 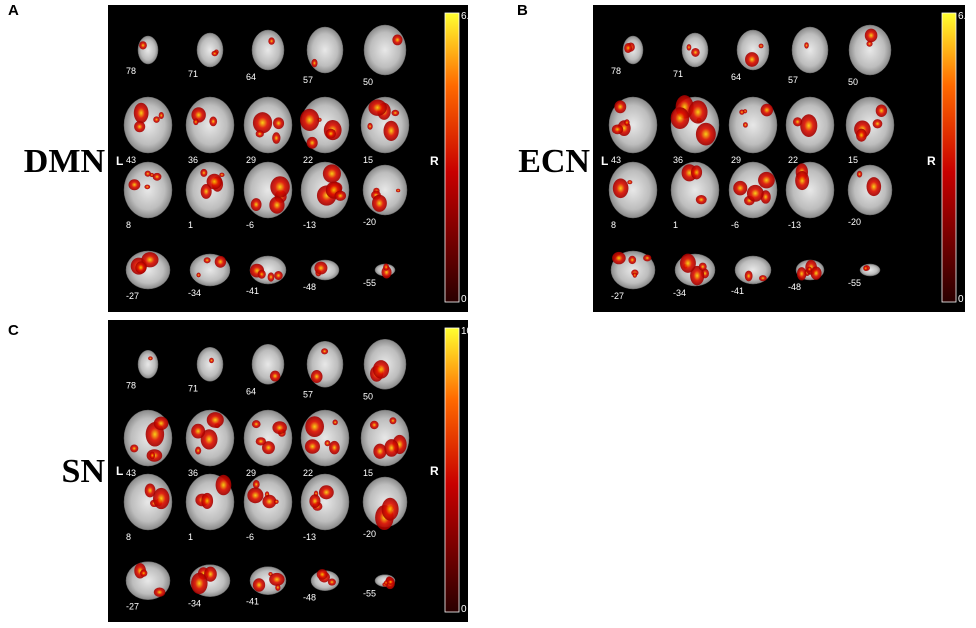 What do you see at coordinates (193, 160) in the screenshot?
I see `slice-label: 36` at bounding box center [193, 160].